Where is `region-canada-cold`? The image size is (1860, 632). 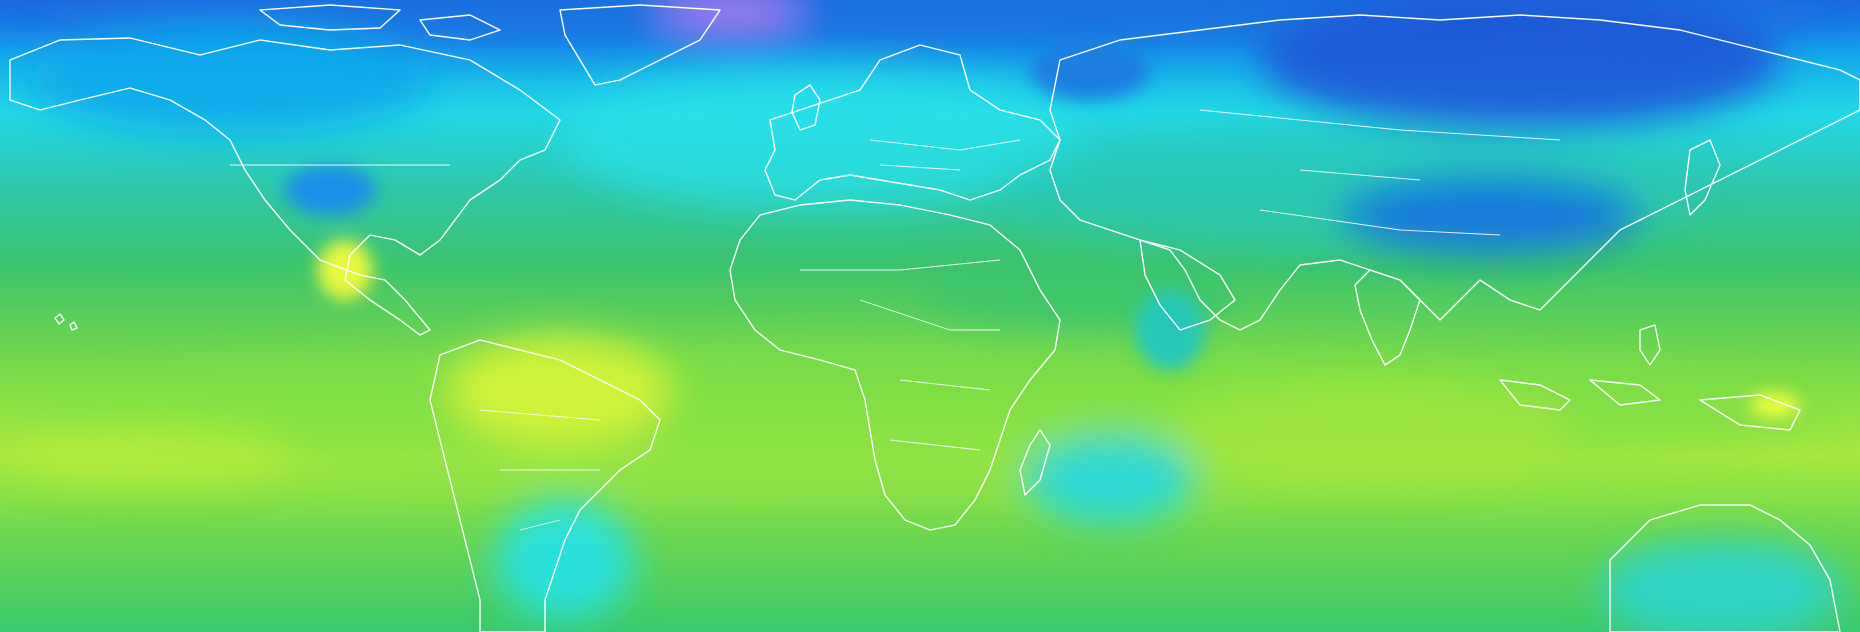
region-canada-cold is located at coordinates (230, 80).